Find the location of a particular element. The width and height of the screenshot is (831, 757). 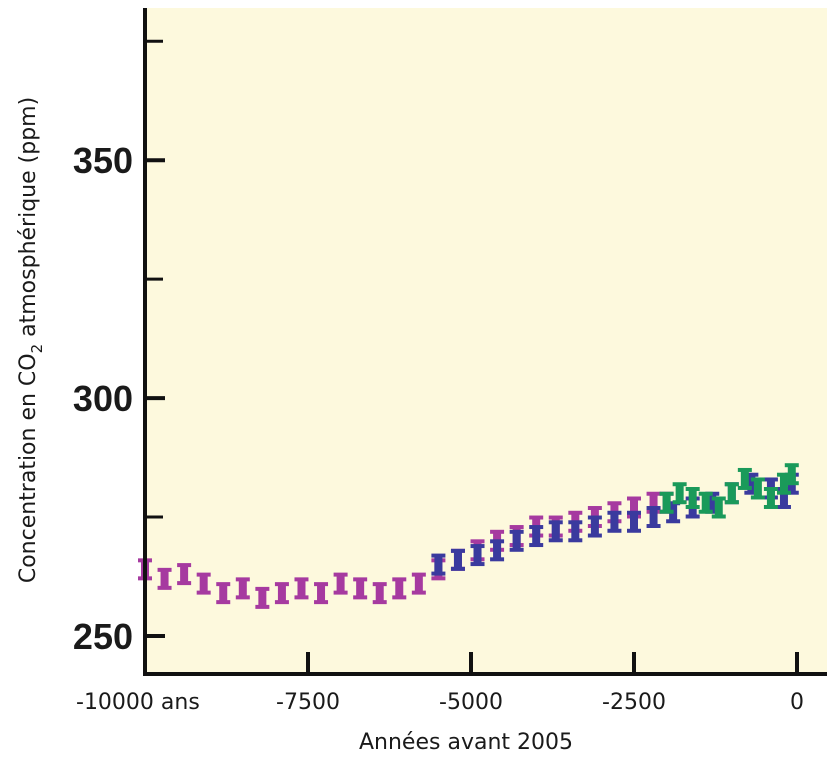

y-axis-title-subscript: 2 is located at coordinates (37, 349).